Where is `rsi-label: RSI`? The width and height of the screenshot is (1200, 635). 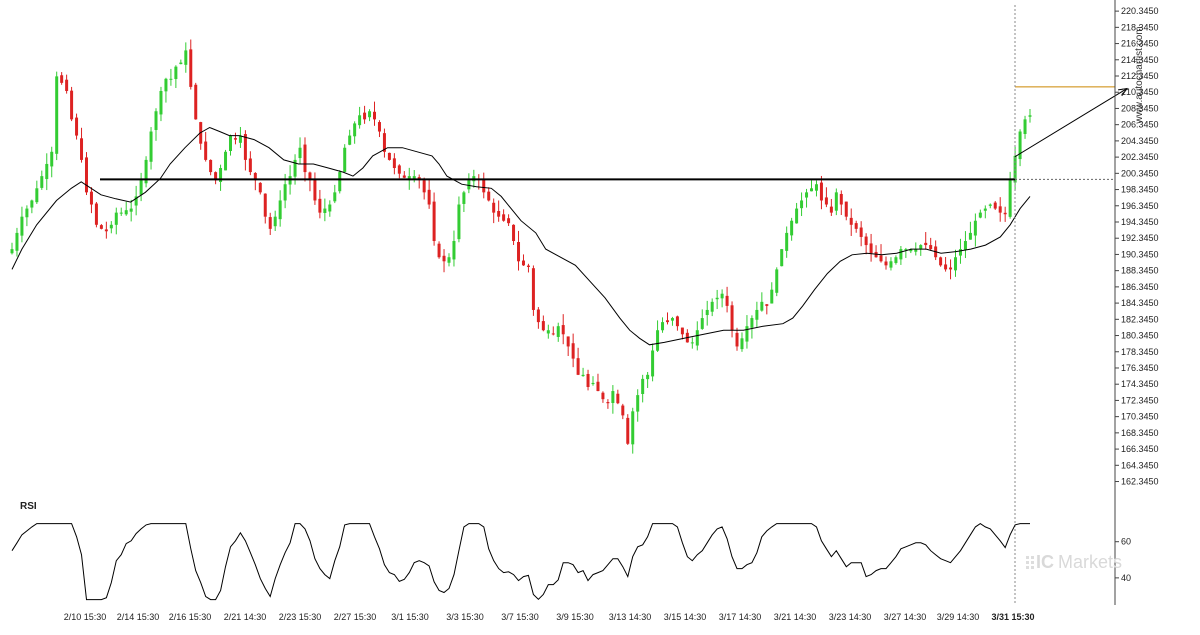 rsi-label: RSI is located at coordinates (28, 506).